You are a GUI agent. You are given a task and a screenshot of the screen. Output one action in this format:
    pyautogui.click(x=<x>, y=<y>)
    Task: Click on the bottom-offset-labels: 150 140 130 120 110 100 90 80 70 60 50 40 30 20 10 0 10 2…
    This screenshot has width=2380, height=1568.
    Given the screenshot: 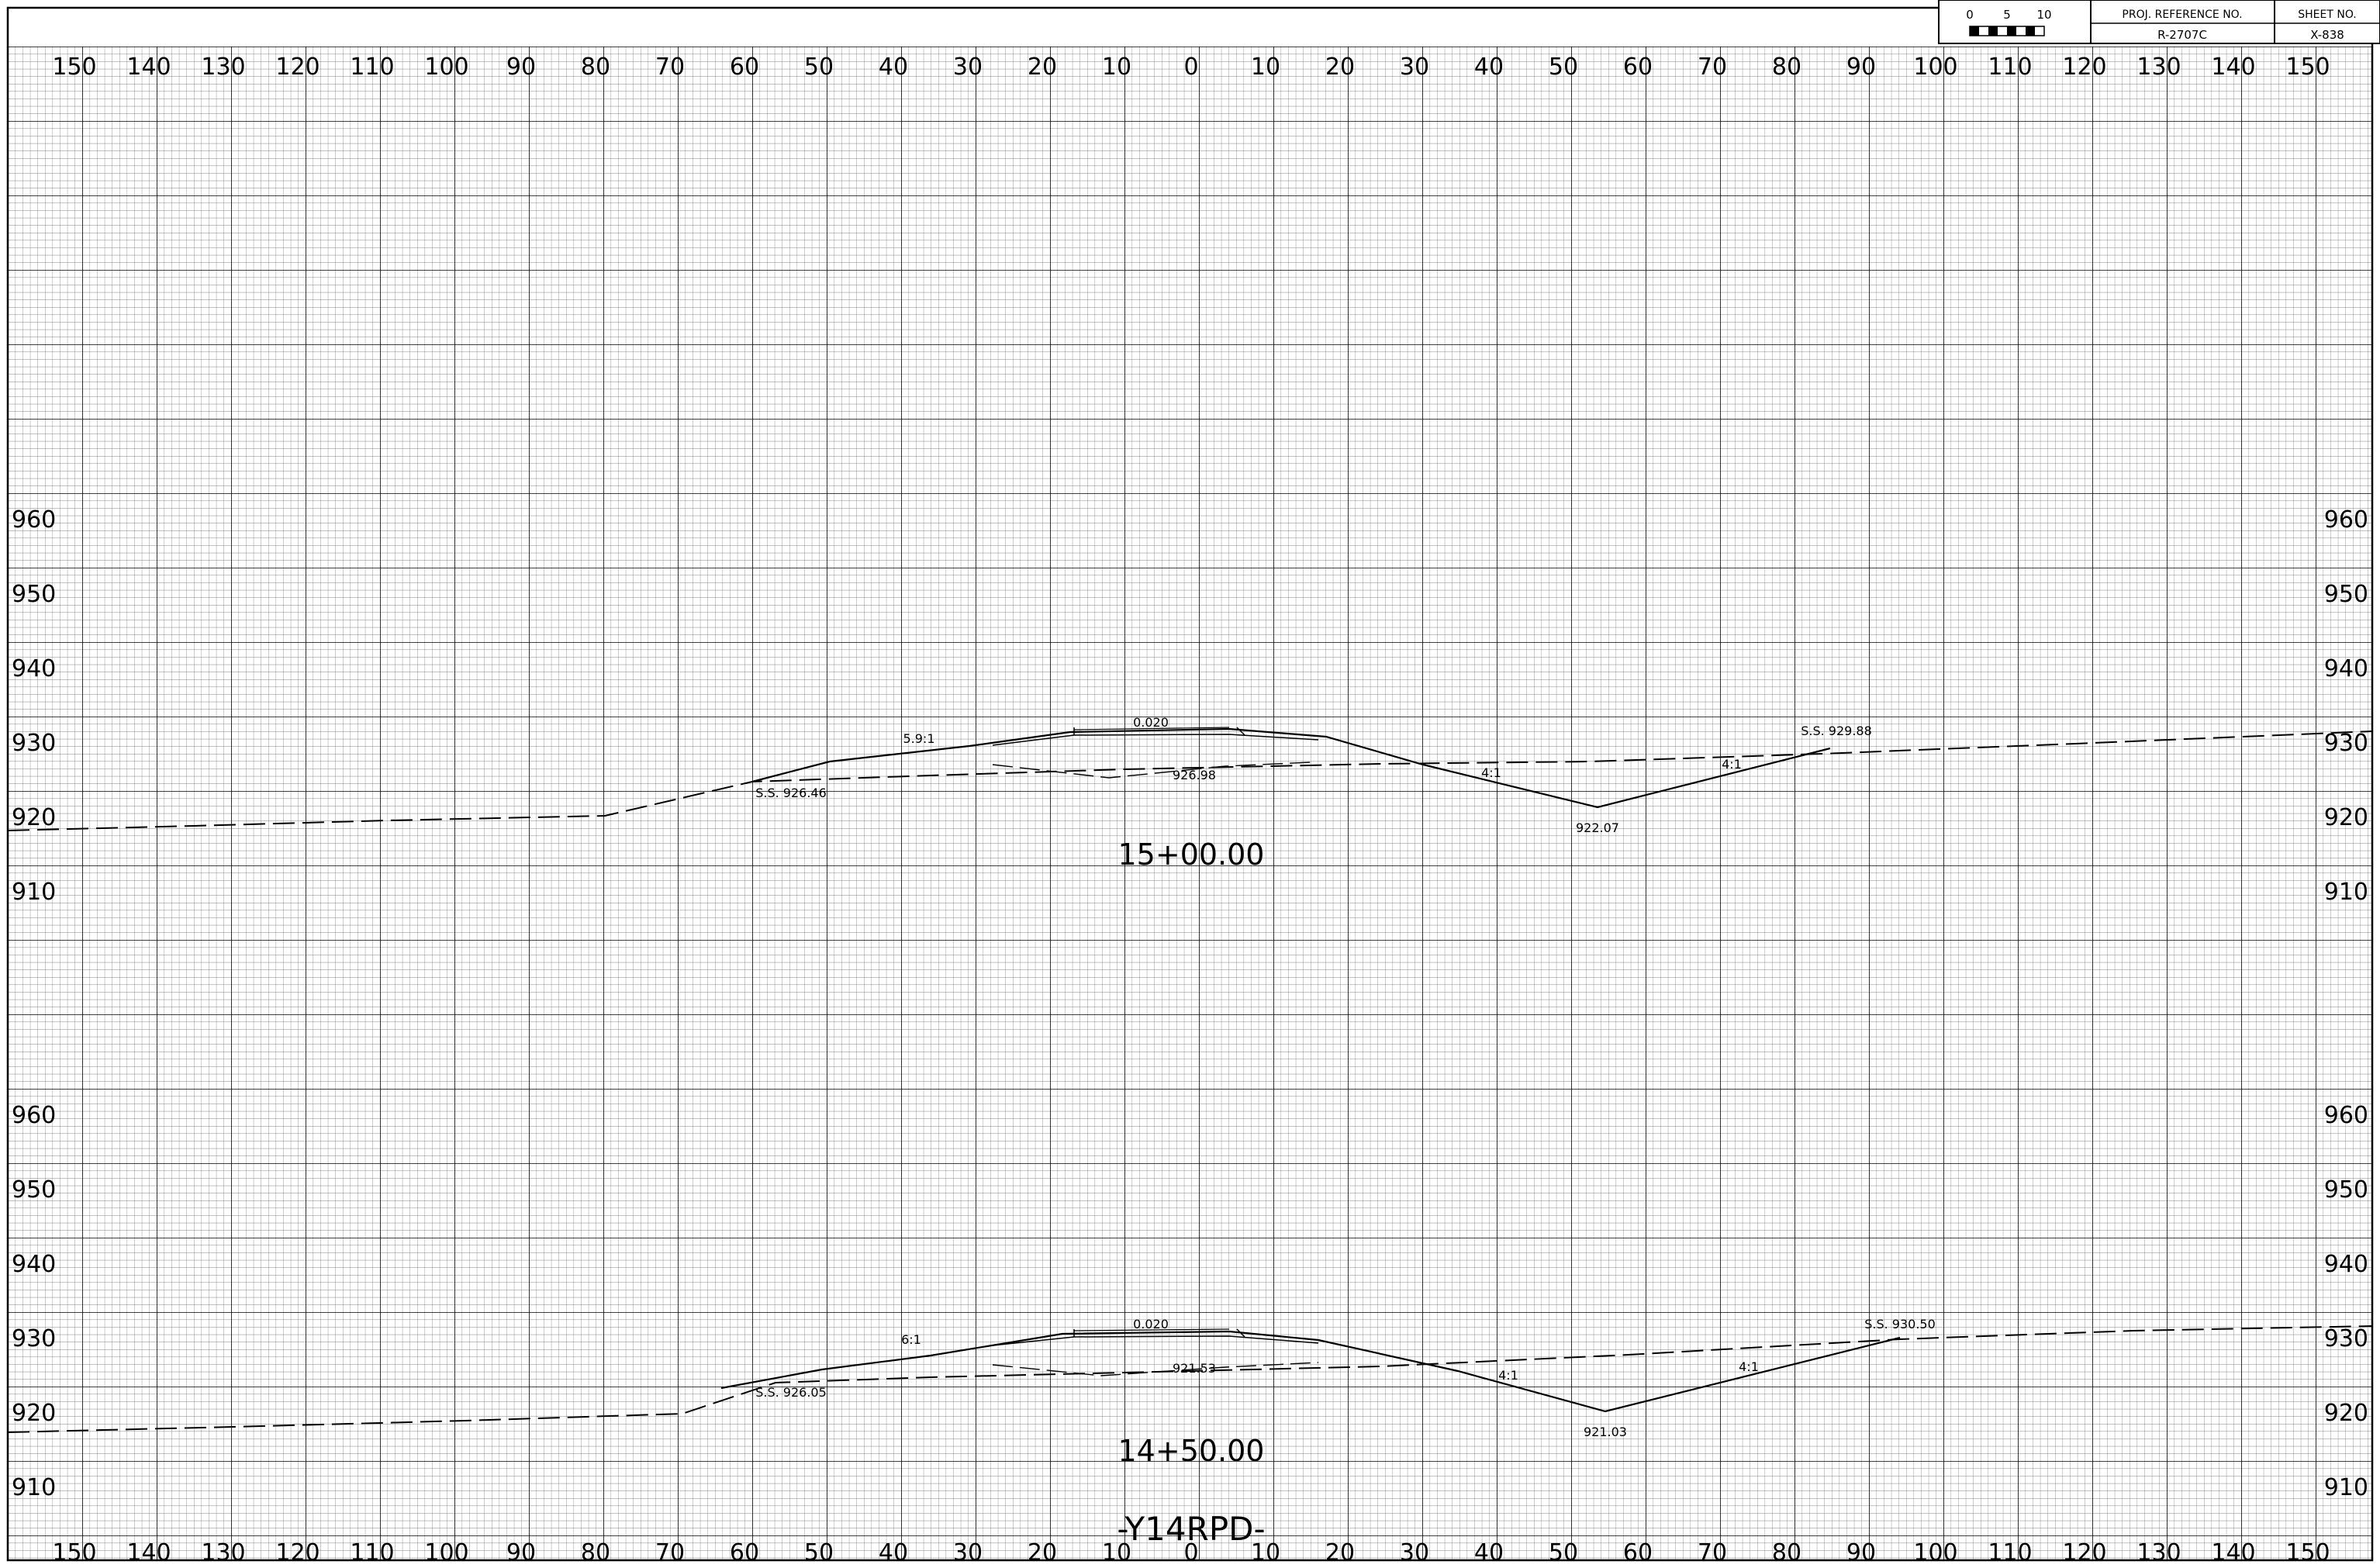 What is the action you would take?
    pyautogui.click(x=1191, y=1552)
    